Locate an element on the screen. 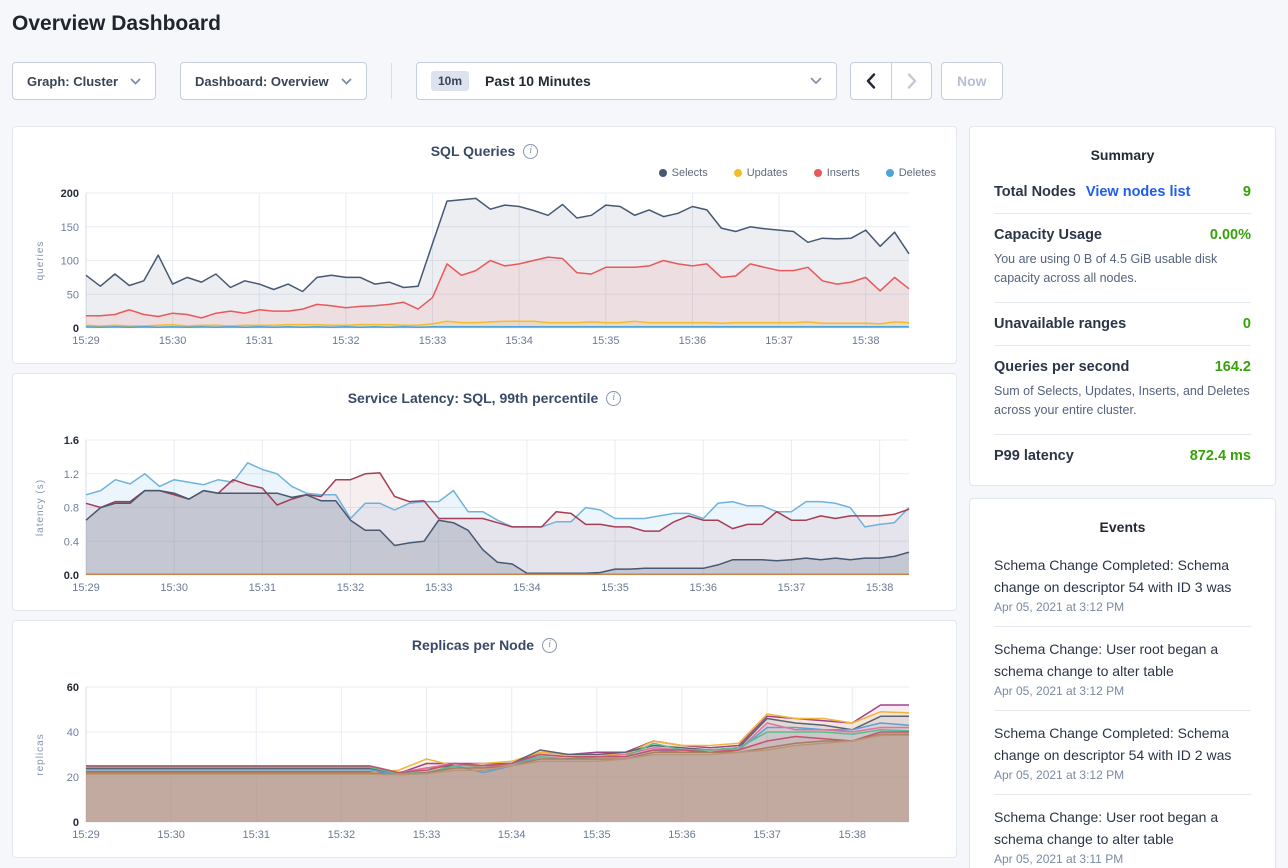  time-next-button is located at coordinates (911, 81).